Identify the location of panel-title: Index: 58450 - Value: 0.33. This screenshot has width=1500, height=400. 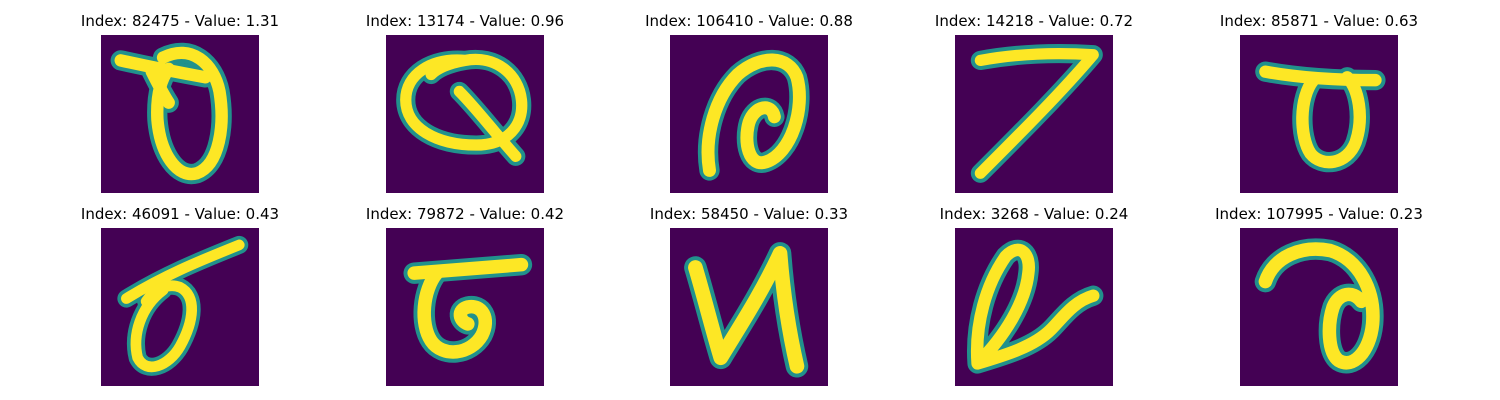
(749, 214).